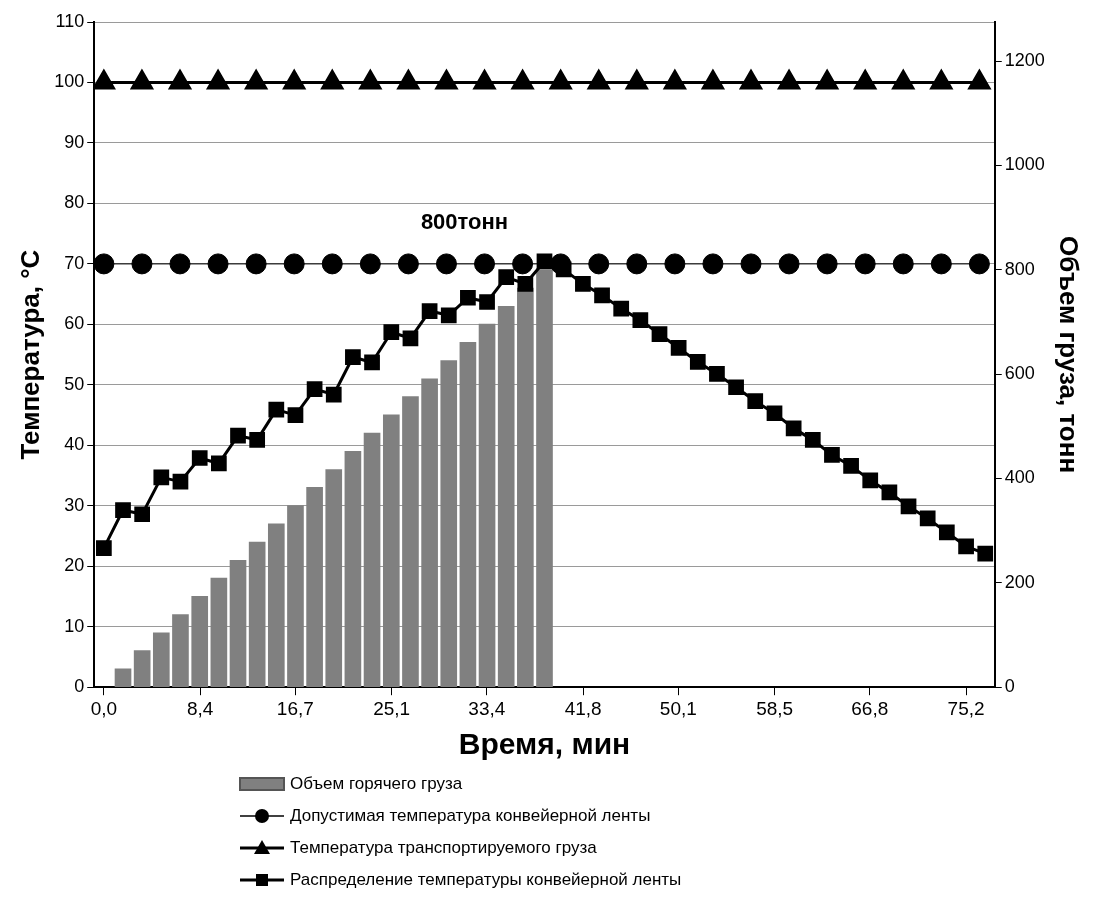  I want to click on x-tick-label: 66,8, so click(870, 708).